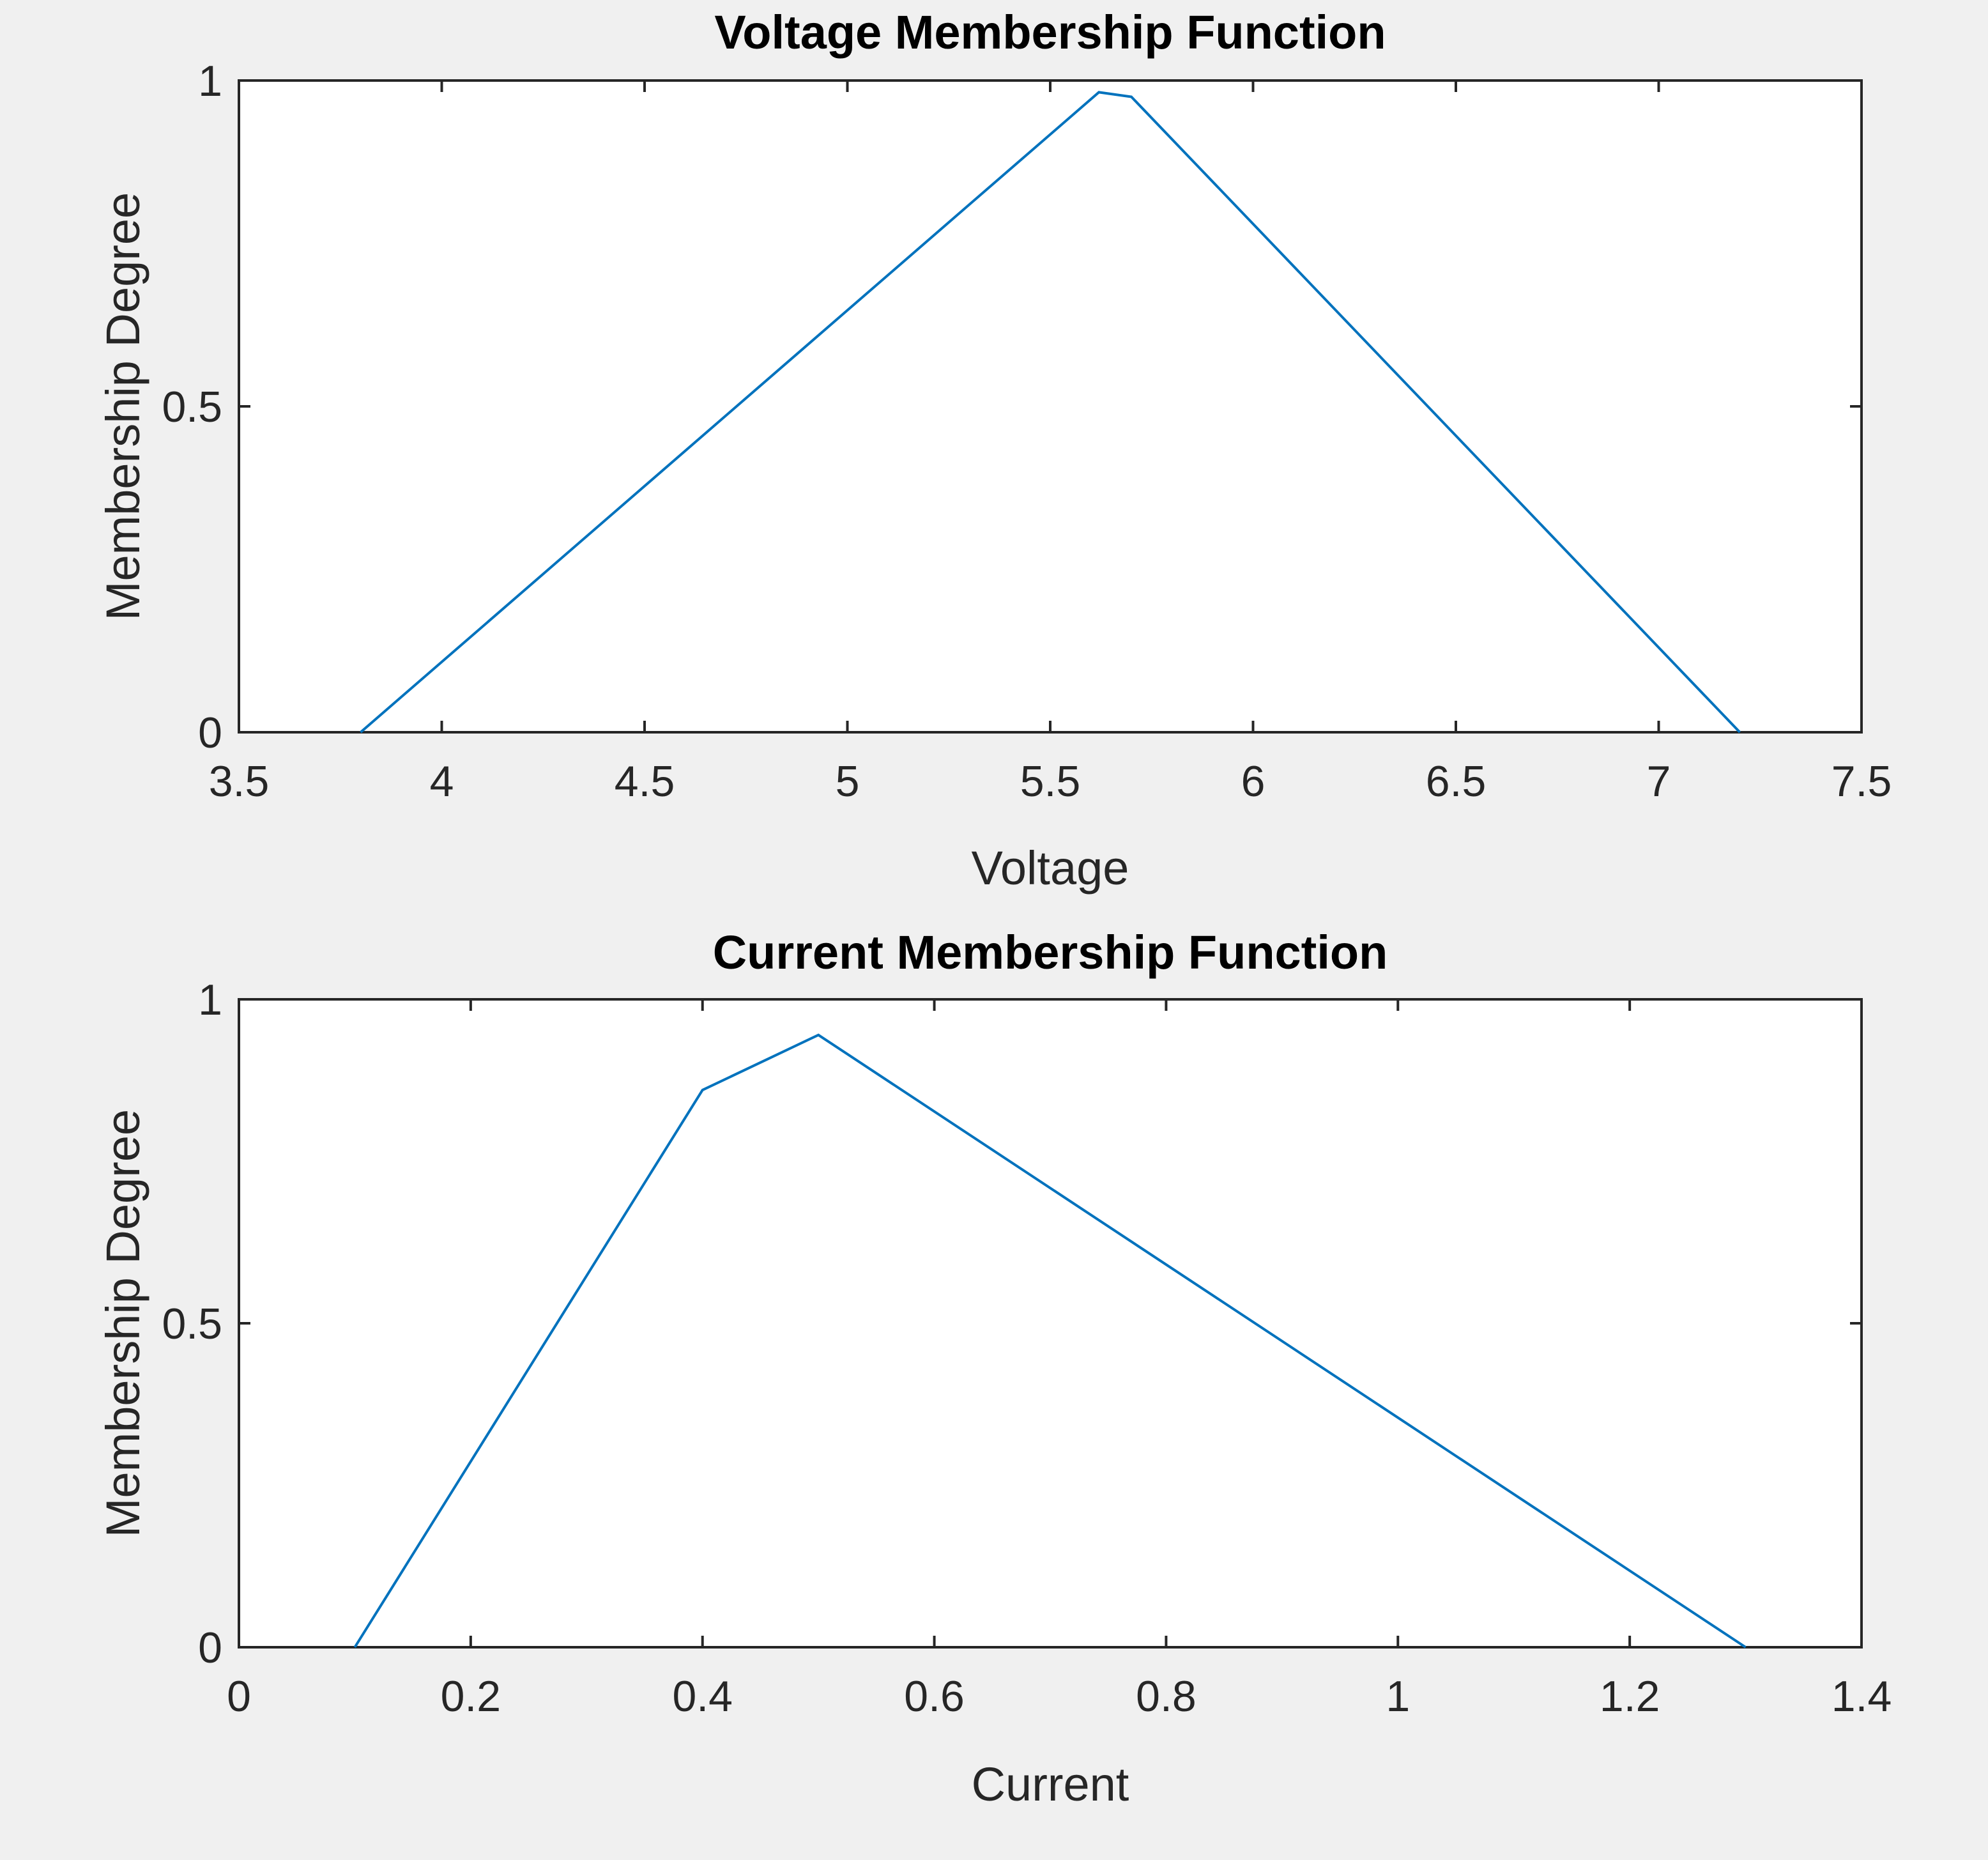 Image resolution: width=1988 pixels, height=1860 pixels. What do you see at coordinates (123, 406) in the screenshot?
I see `voltage-y-axis-label: Membership Degree` at bounding box center [123, 406].